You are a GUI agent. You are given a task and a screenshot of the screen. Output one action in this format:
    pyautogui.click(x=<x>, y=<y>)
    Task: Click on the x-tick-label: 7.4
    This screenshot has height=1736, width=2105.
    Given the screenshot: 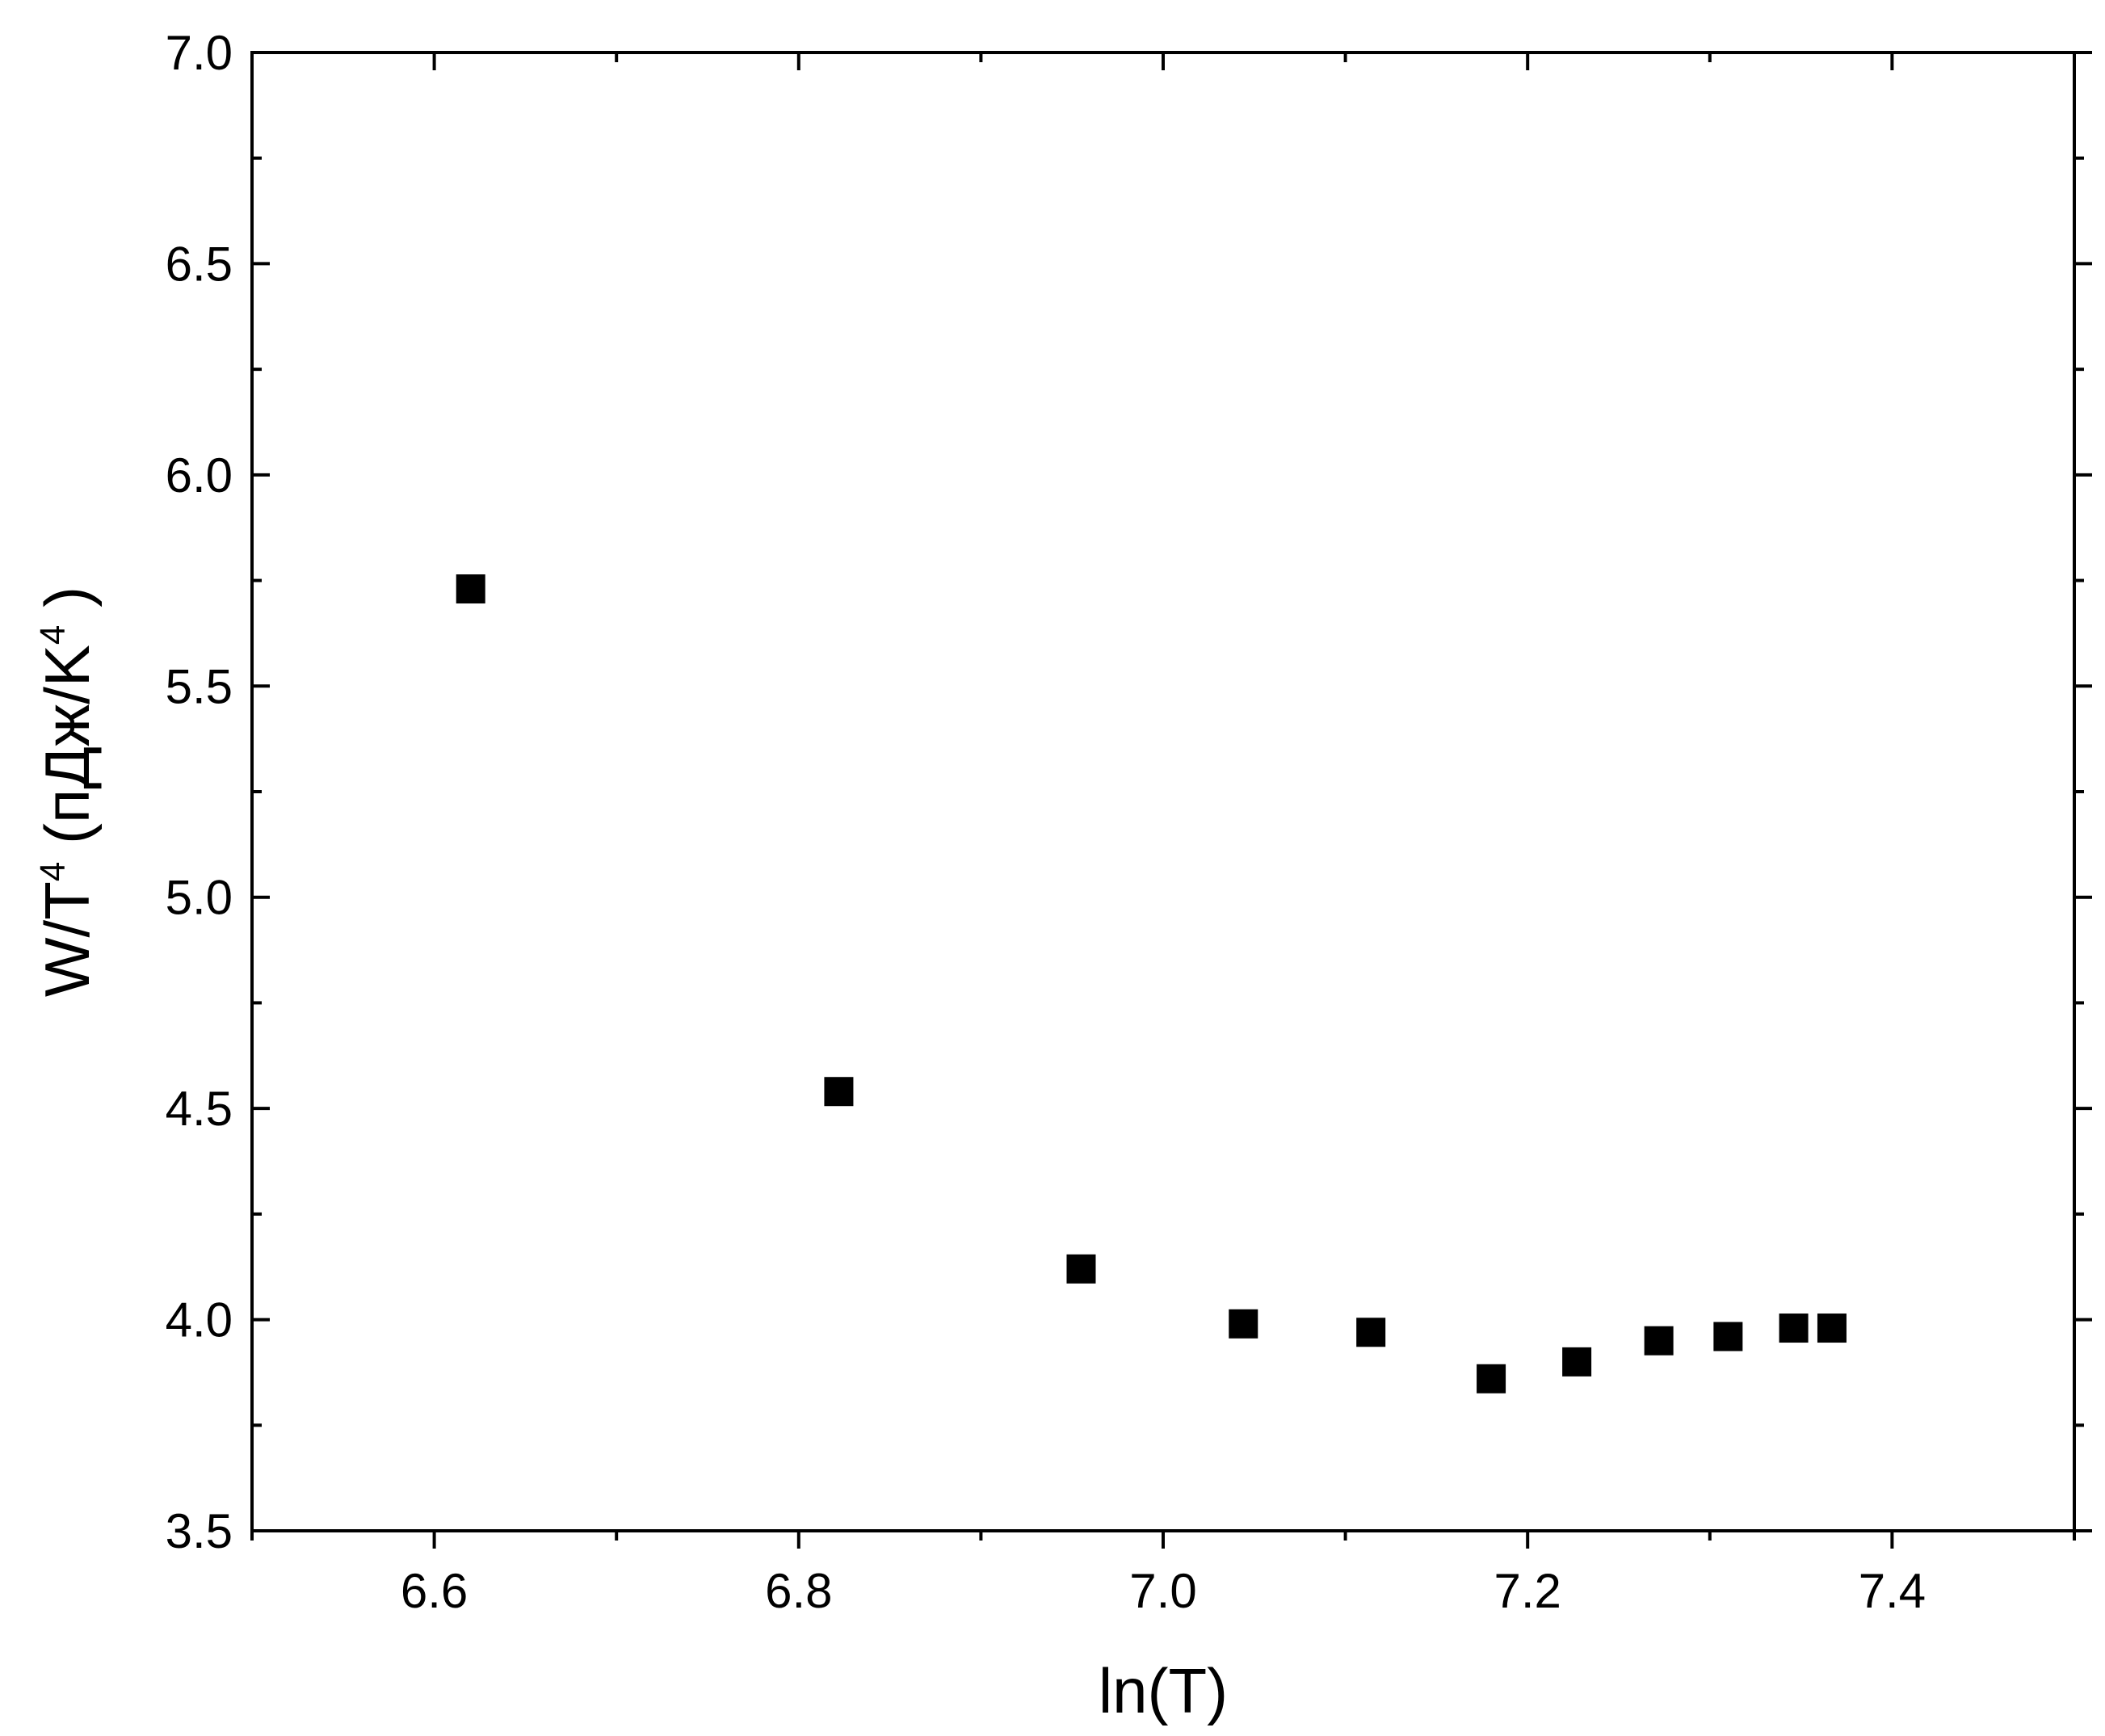 What is the action you would take?
    pyautogui.click(x=1892, y=1591)
    